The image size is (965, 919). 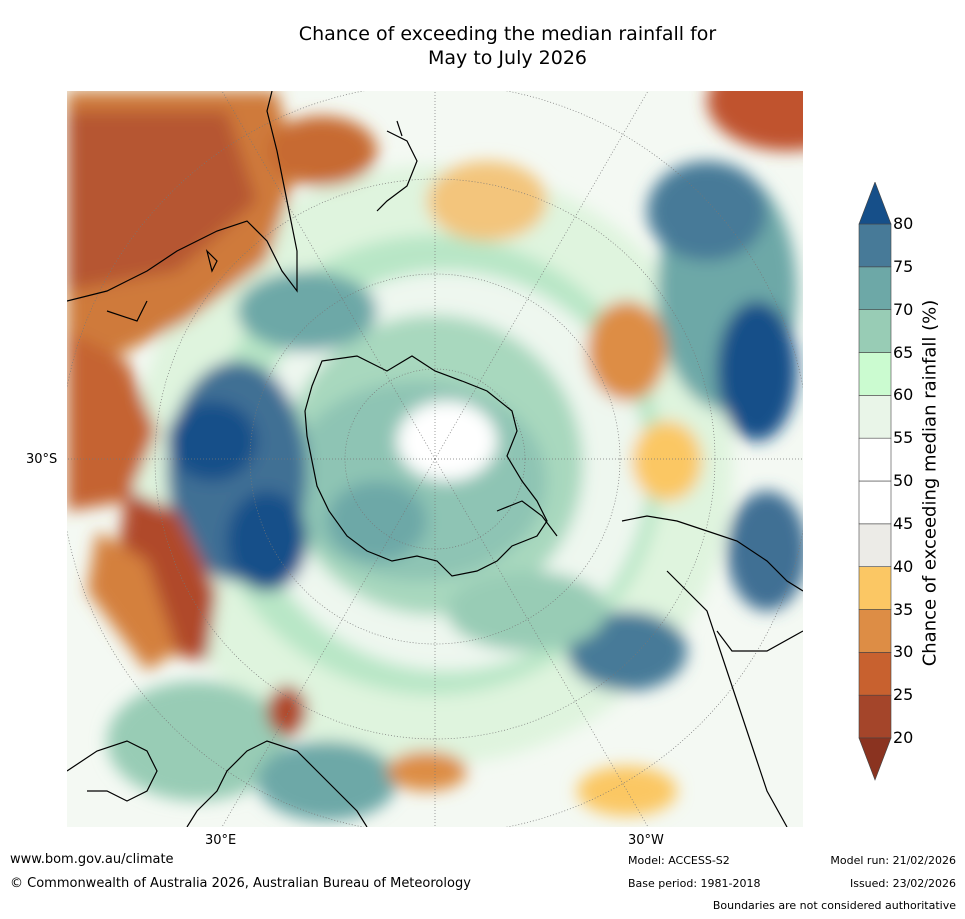 What do you see at coordinates (902, 883) in the screenshot?
I see `footer-issued: Issued: 23/02/2026` at bounding box center [902, 883].